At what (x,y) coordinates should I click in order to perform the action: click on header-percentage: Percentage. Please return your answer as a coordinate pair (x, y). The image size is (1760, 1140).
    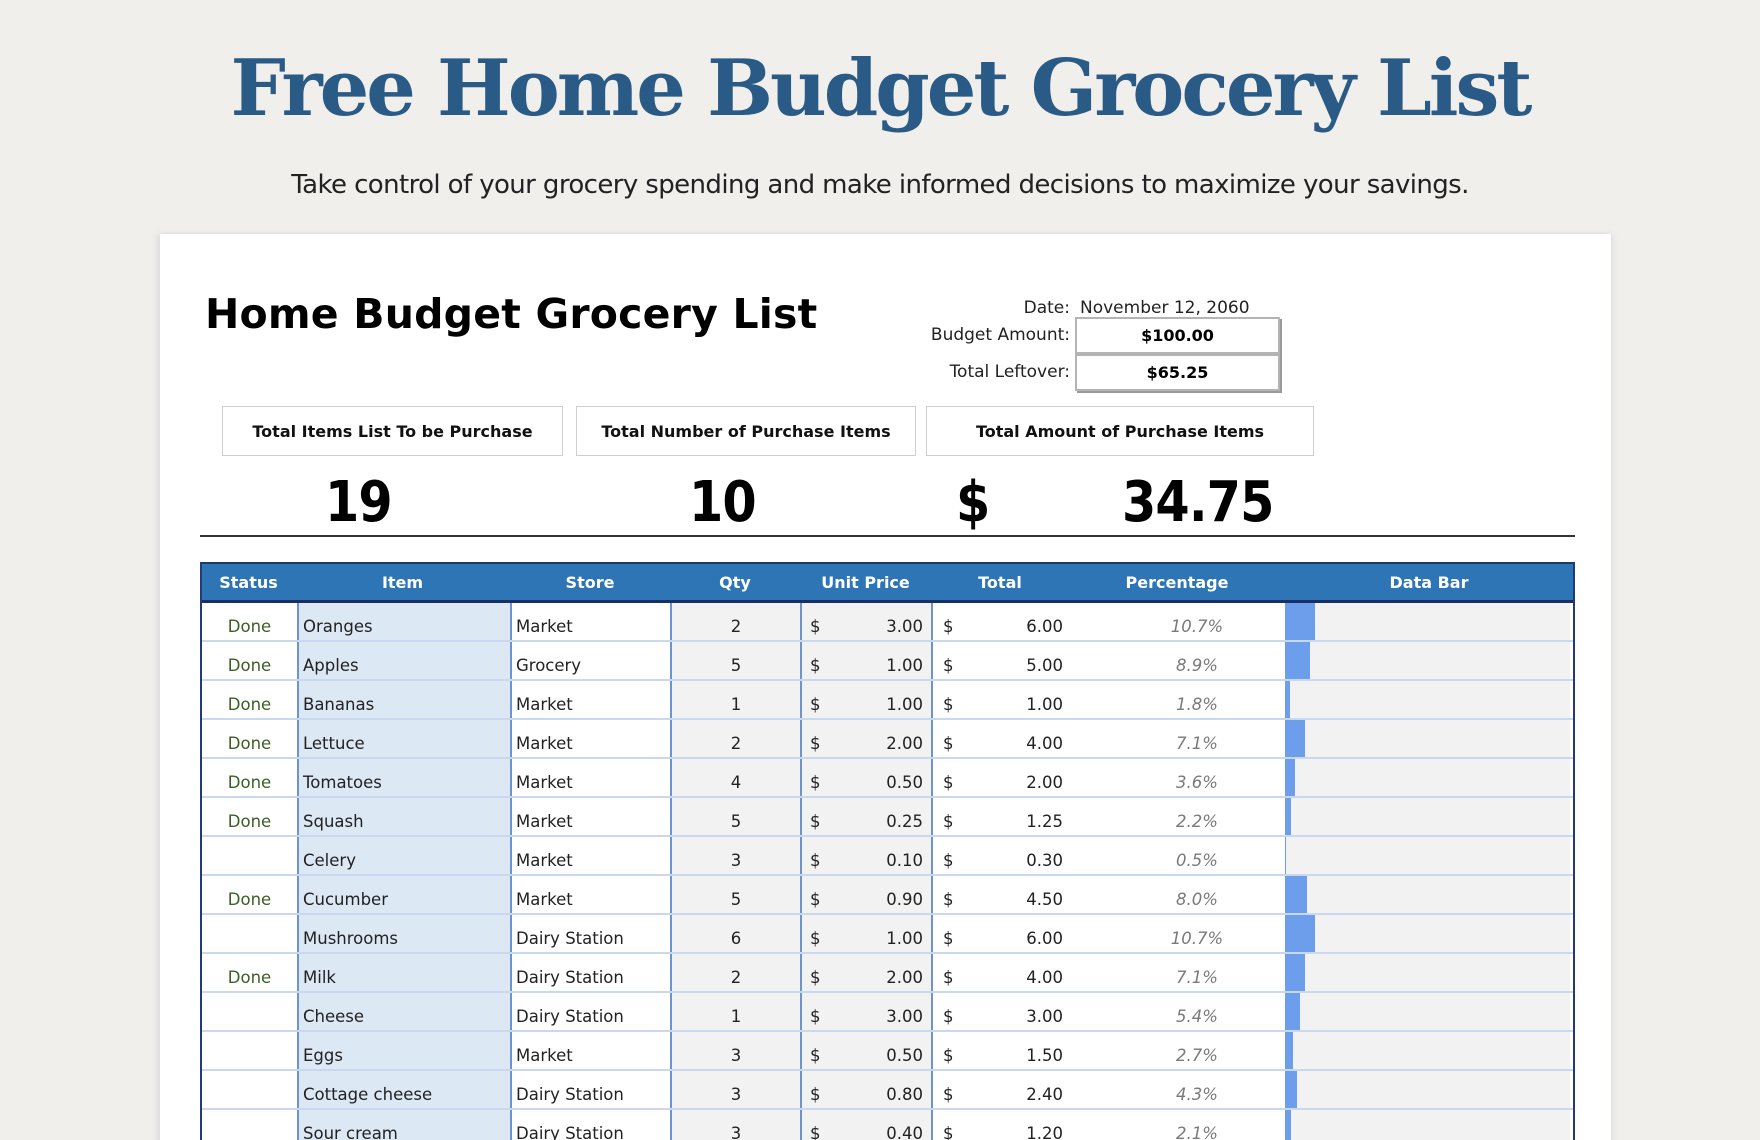
    Looking at the image, I should click on (1177, 582).